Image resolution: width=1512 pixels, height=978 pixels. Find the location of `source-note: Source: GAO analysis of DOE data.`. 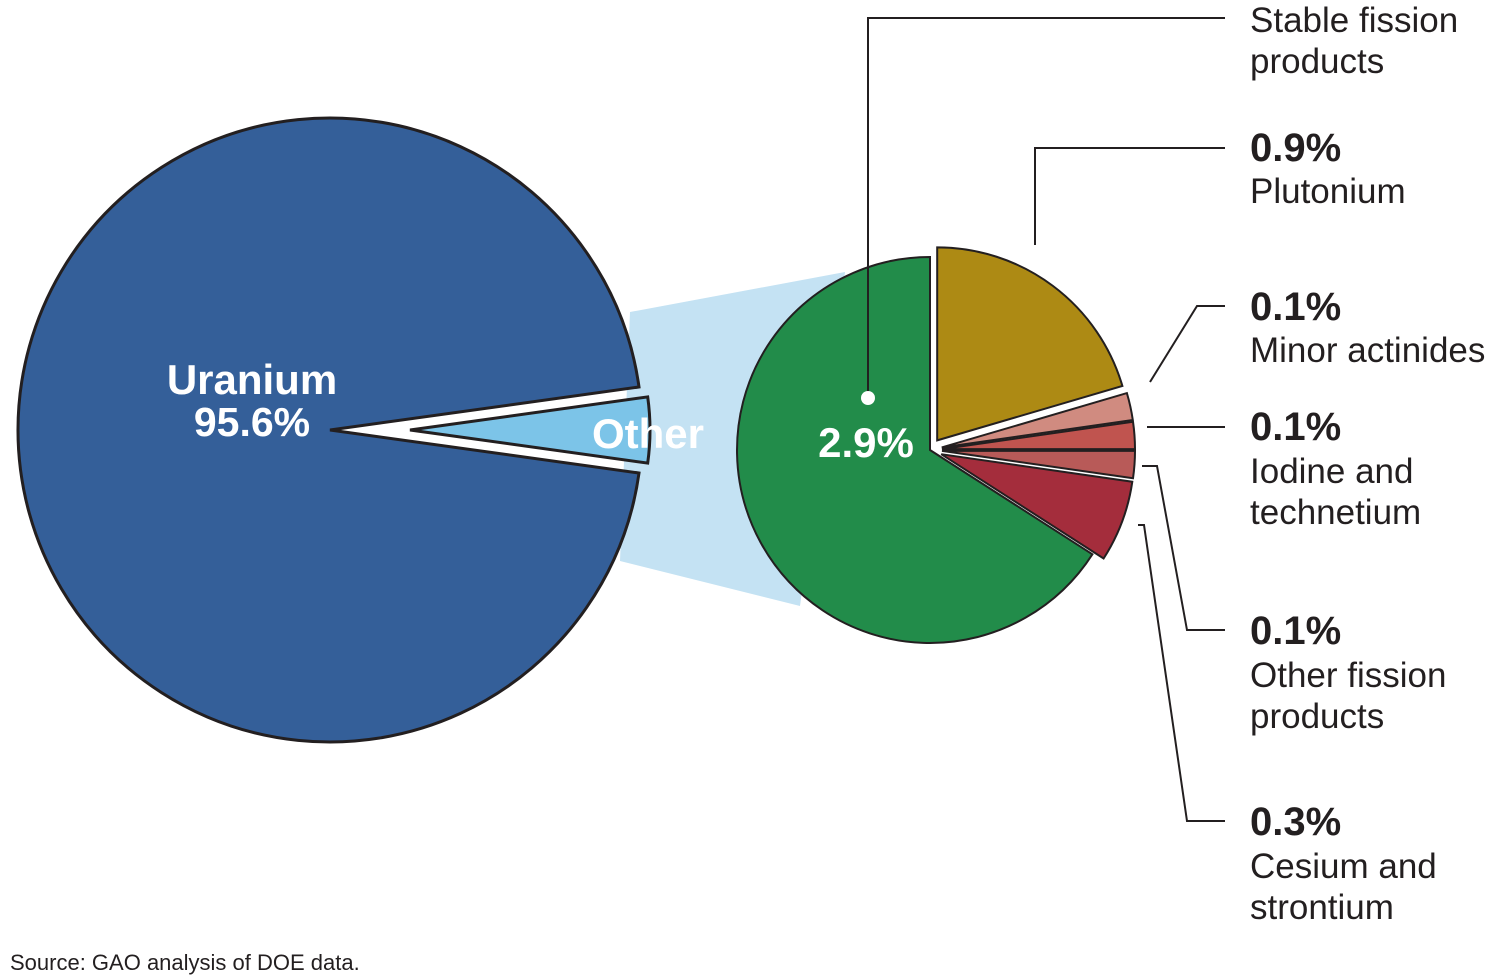

source-note: Source: GAO analysis of DOE data. is located at coordinates (185, 962).